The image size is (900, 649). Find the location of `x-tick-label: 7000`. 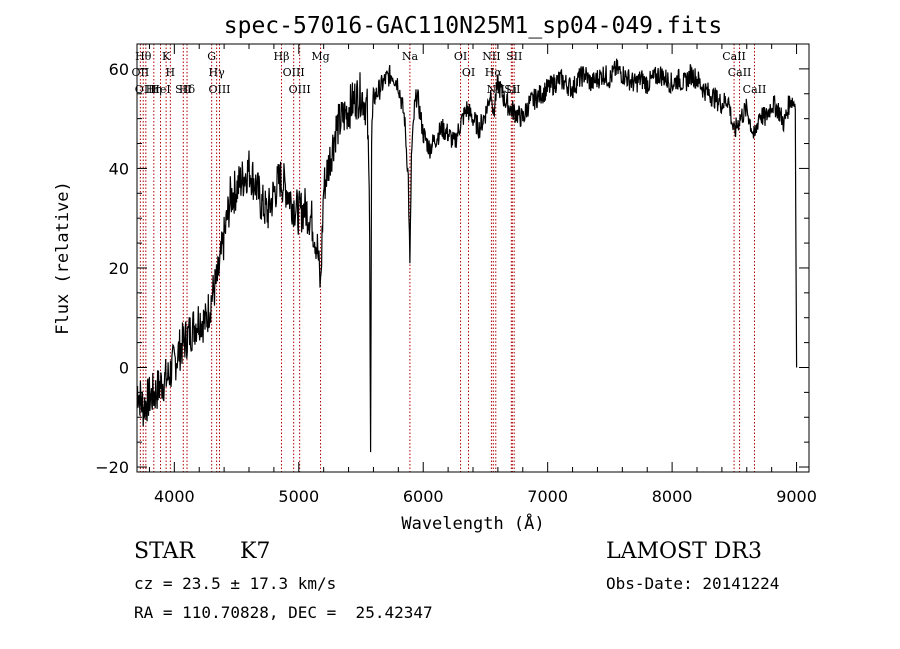

x-tick-label: 7000 is located at coordinates (547, 496).